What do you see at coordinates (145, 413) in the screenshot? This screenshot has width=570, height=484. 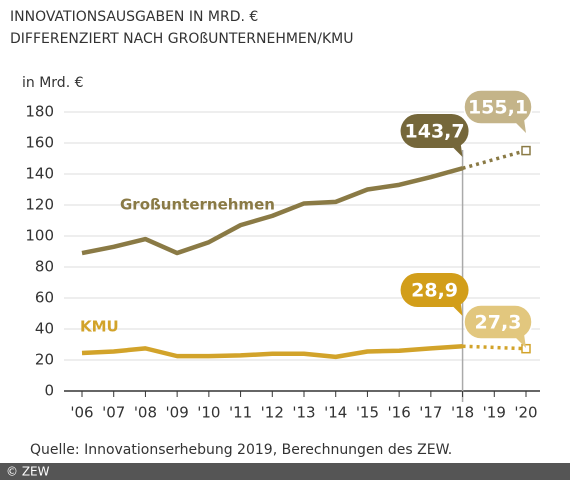 I see `x-tick-label: '08` at bounding box center [145, 413].